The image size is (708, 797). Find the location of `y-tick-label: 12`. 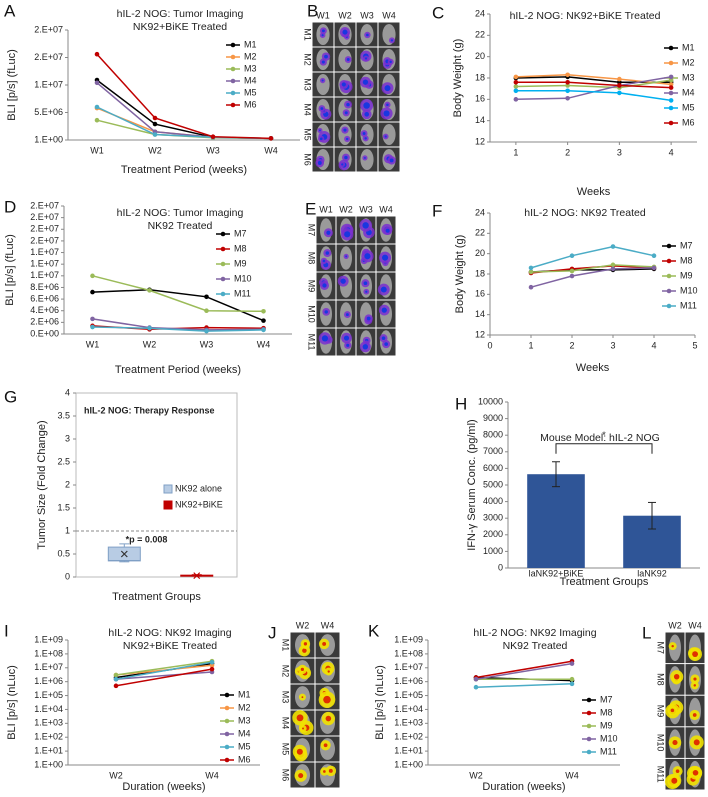

y-tick-label: 12 is located at coordinates (480, 334).